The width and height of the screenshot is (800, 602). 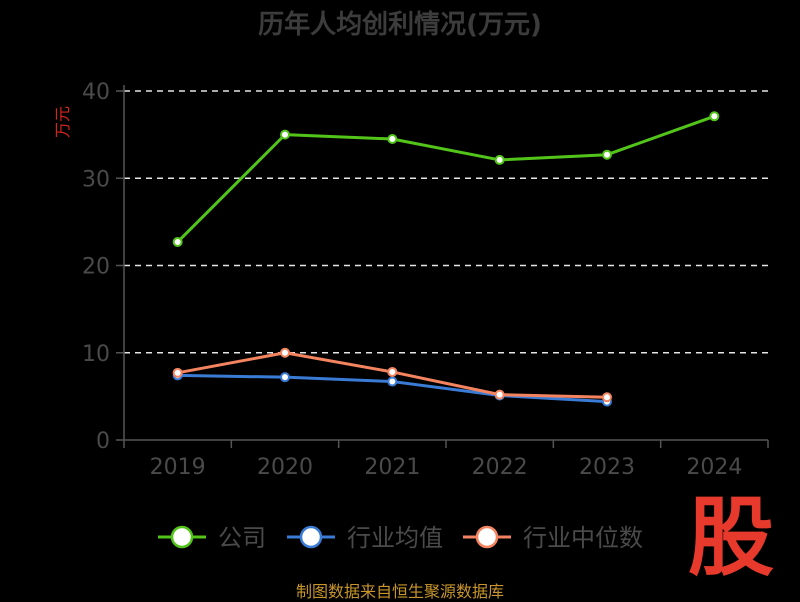 What do you see at coordinates (500, 467) in the screenshot?
I see `x-tick-label: 2022` at bounding box center [500, 467].